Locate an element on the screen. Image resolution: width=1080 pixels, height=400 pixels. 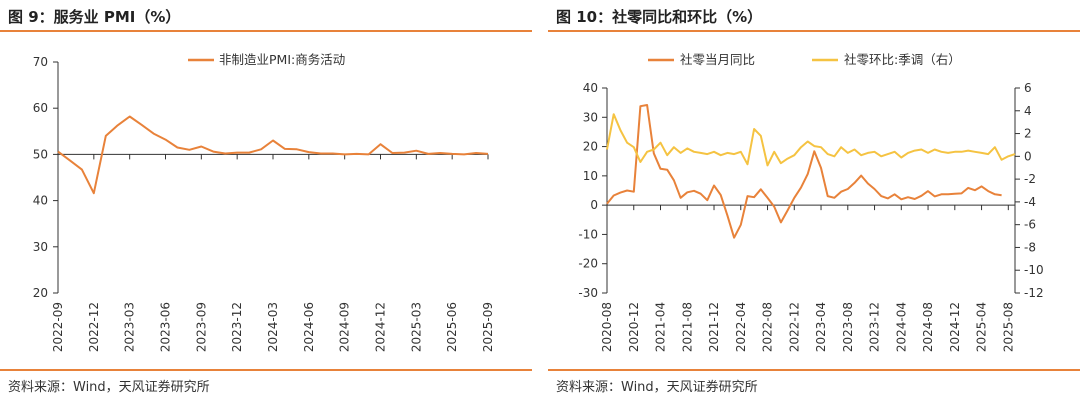
series-line-pmi is located at coordinates (273, 155).